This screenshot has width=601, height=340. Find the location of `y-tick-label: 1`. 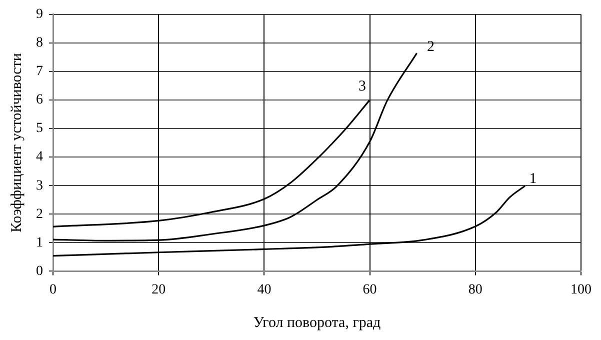

y-tick-label: 1 is located at coordinates (39, 242).